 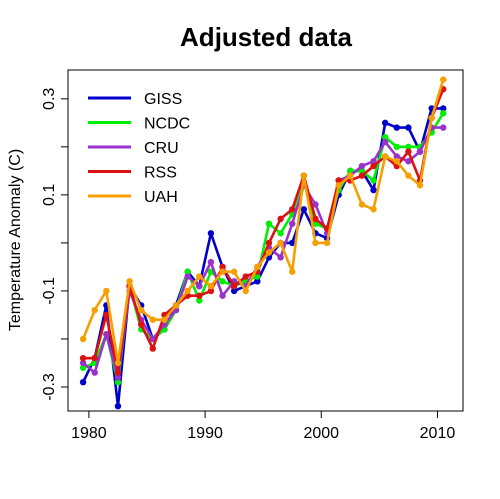 What do you see at coordinates (15, 240) in the screenshot?
I see `y-axis-label: Temperature Anomaly (C)` at bounding box center [15, 240].